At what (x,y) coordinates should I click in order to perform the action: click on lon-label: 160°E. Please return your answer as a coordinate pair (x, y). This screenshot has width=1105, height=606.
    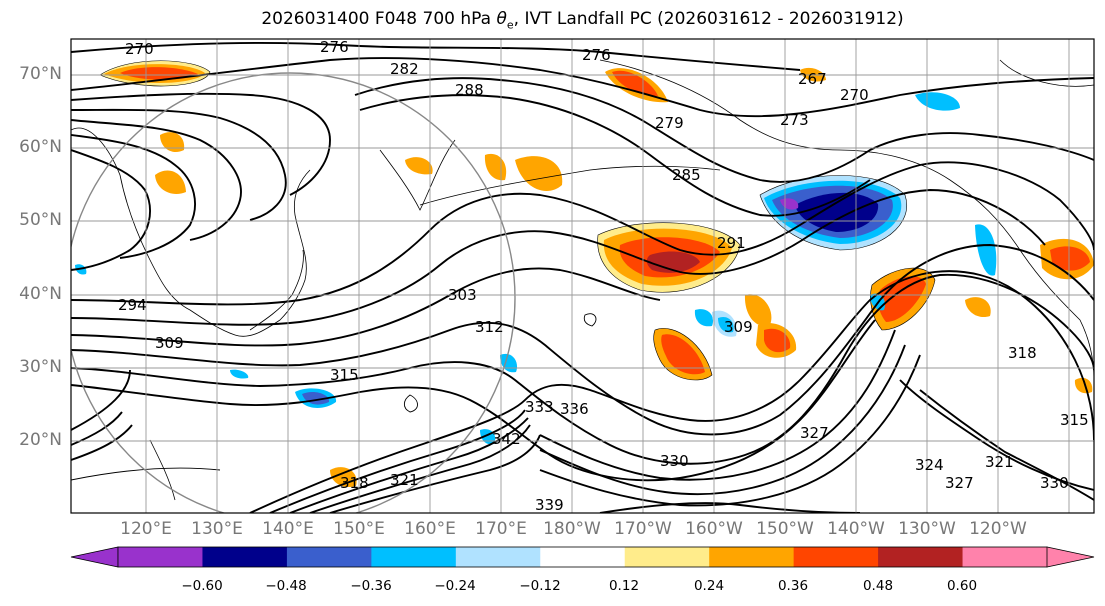
    Looking at the image, I should click on (430, 529).